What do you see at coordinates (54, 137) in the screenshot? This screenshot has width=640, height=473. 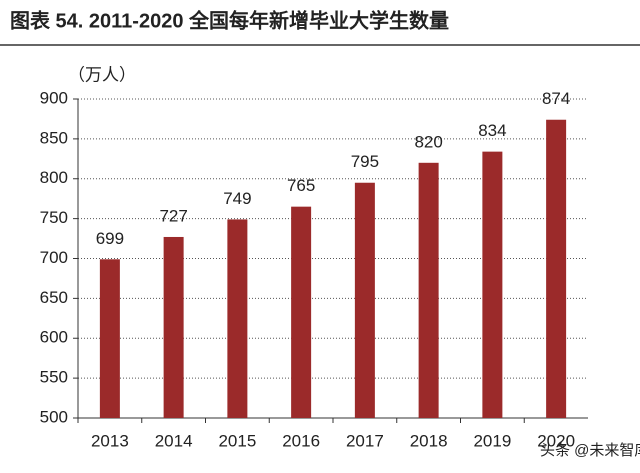 I see `y-tick-label: 850` at bounding box center [54, 137].